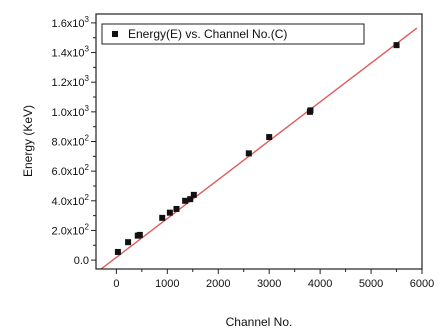 Image resolution: width=440 pixels, height=331 pixels. I want to click on y-tick-label: 8.0x10², so click(71, 141).